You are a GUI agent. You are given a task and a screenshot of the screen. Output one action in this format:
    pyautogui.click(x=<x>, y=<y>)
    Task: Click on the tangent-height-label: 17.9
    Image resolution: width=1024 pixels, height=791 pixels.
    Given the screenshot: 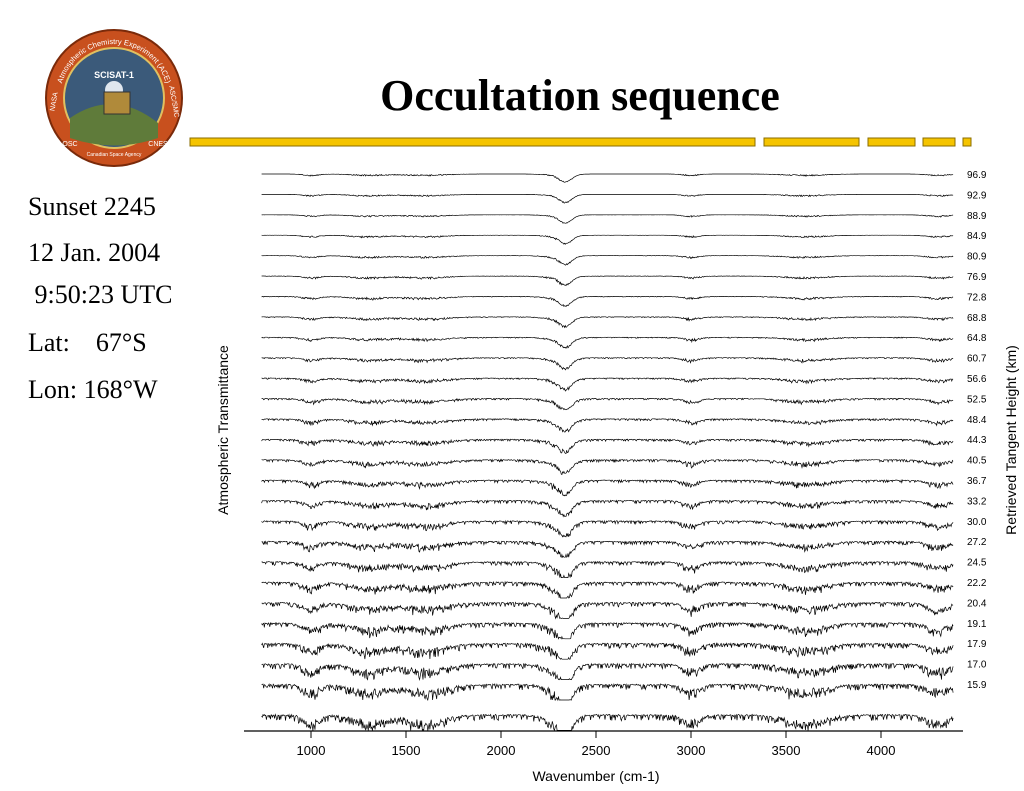 What is the action you would take?
    pyautogui.click(x=977, y=644)
    